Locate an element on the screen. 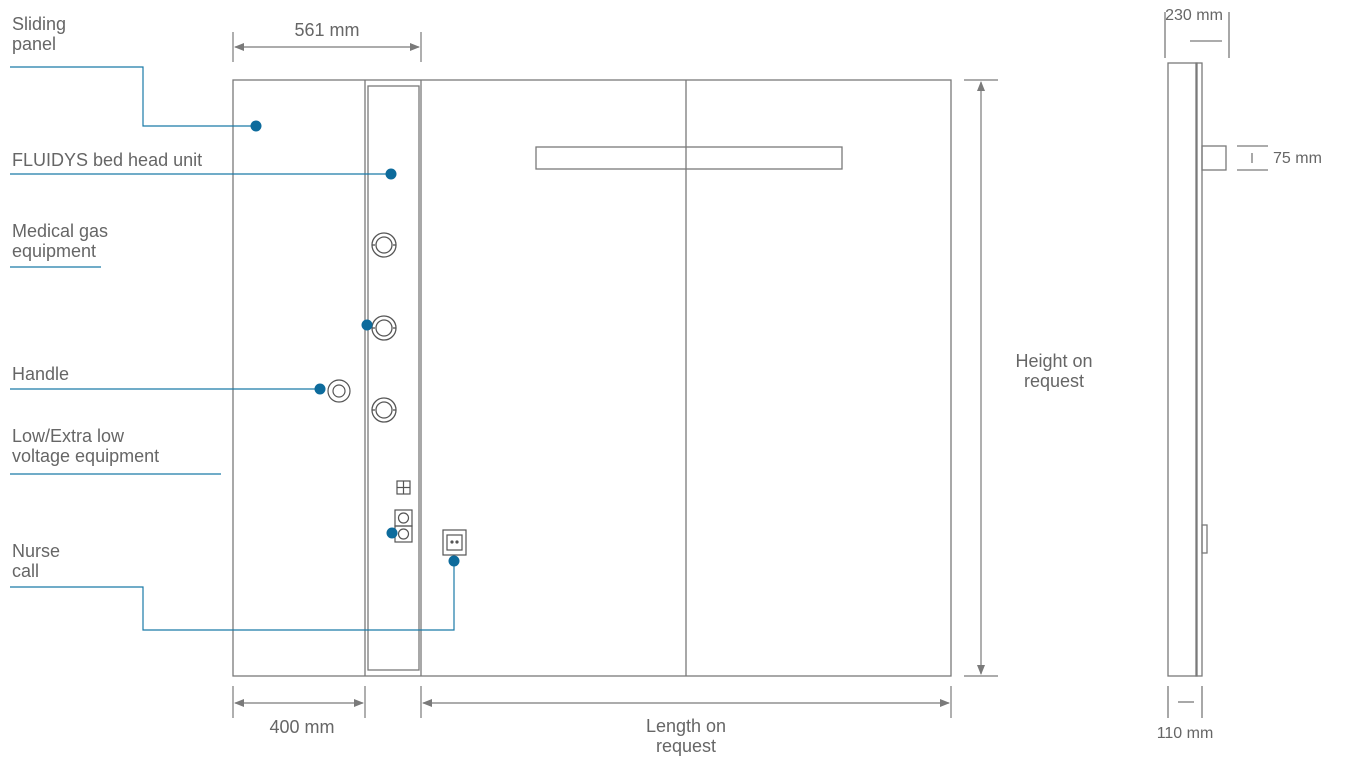  side-panel is located at coordinates (1182, 369).